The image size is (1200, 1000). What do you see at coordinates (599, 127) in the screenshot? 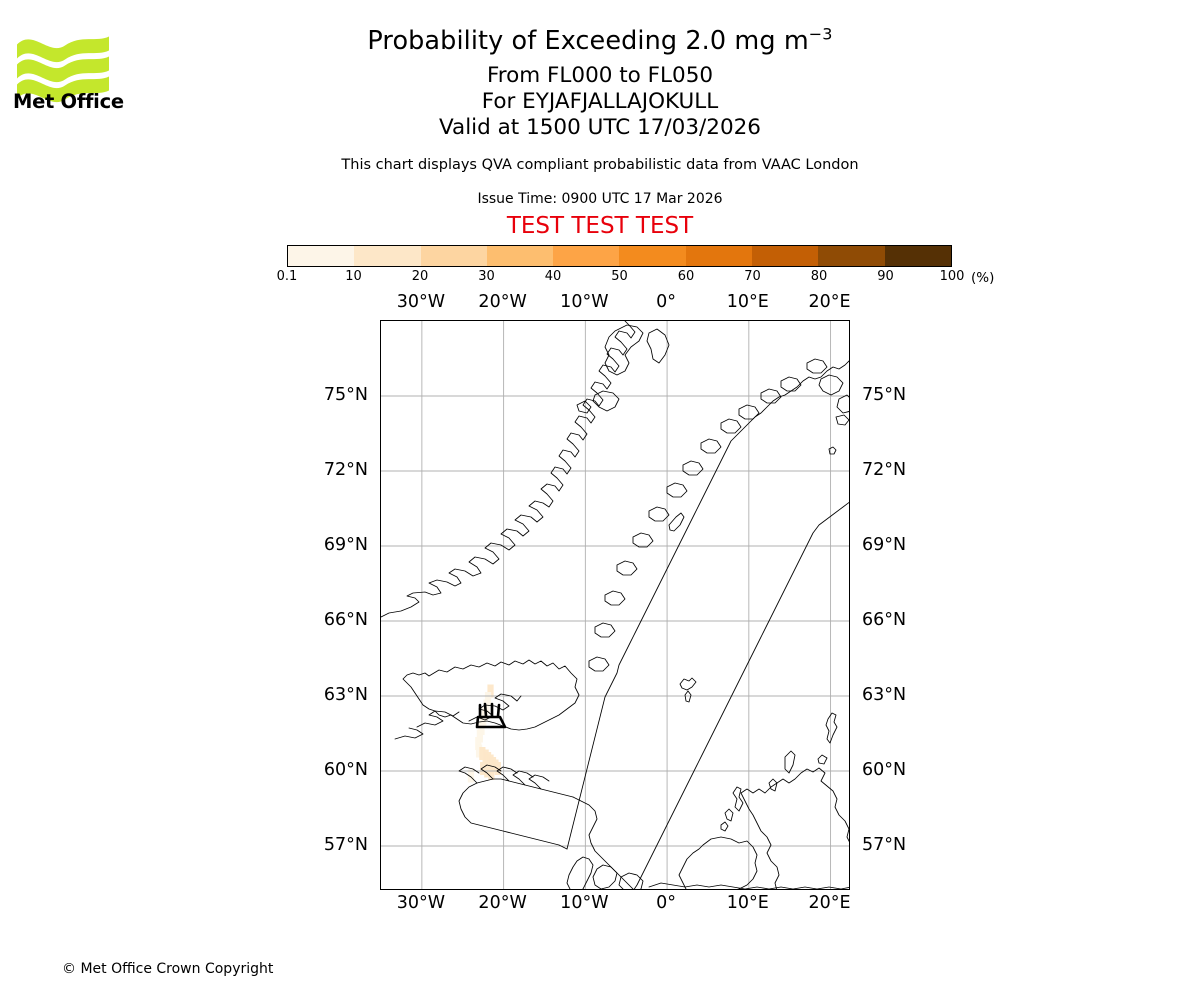
I see `valid-time-subtitle: Valid at 1500 UTC 17/03/2026` at bounding box center [599, 127].